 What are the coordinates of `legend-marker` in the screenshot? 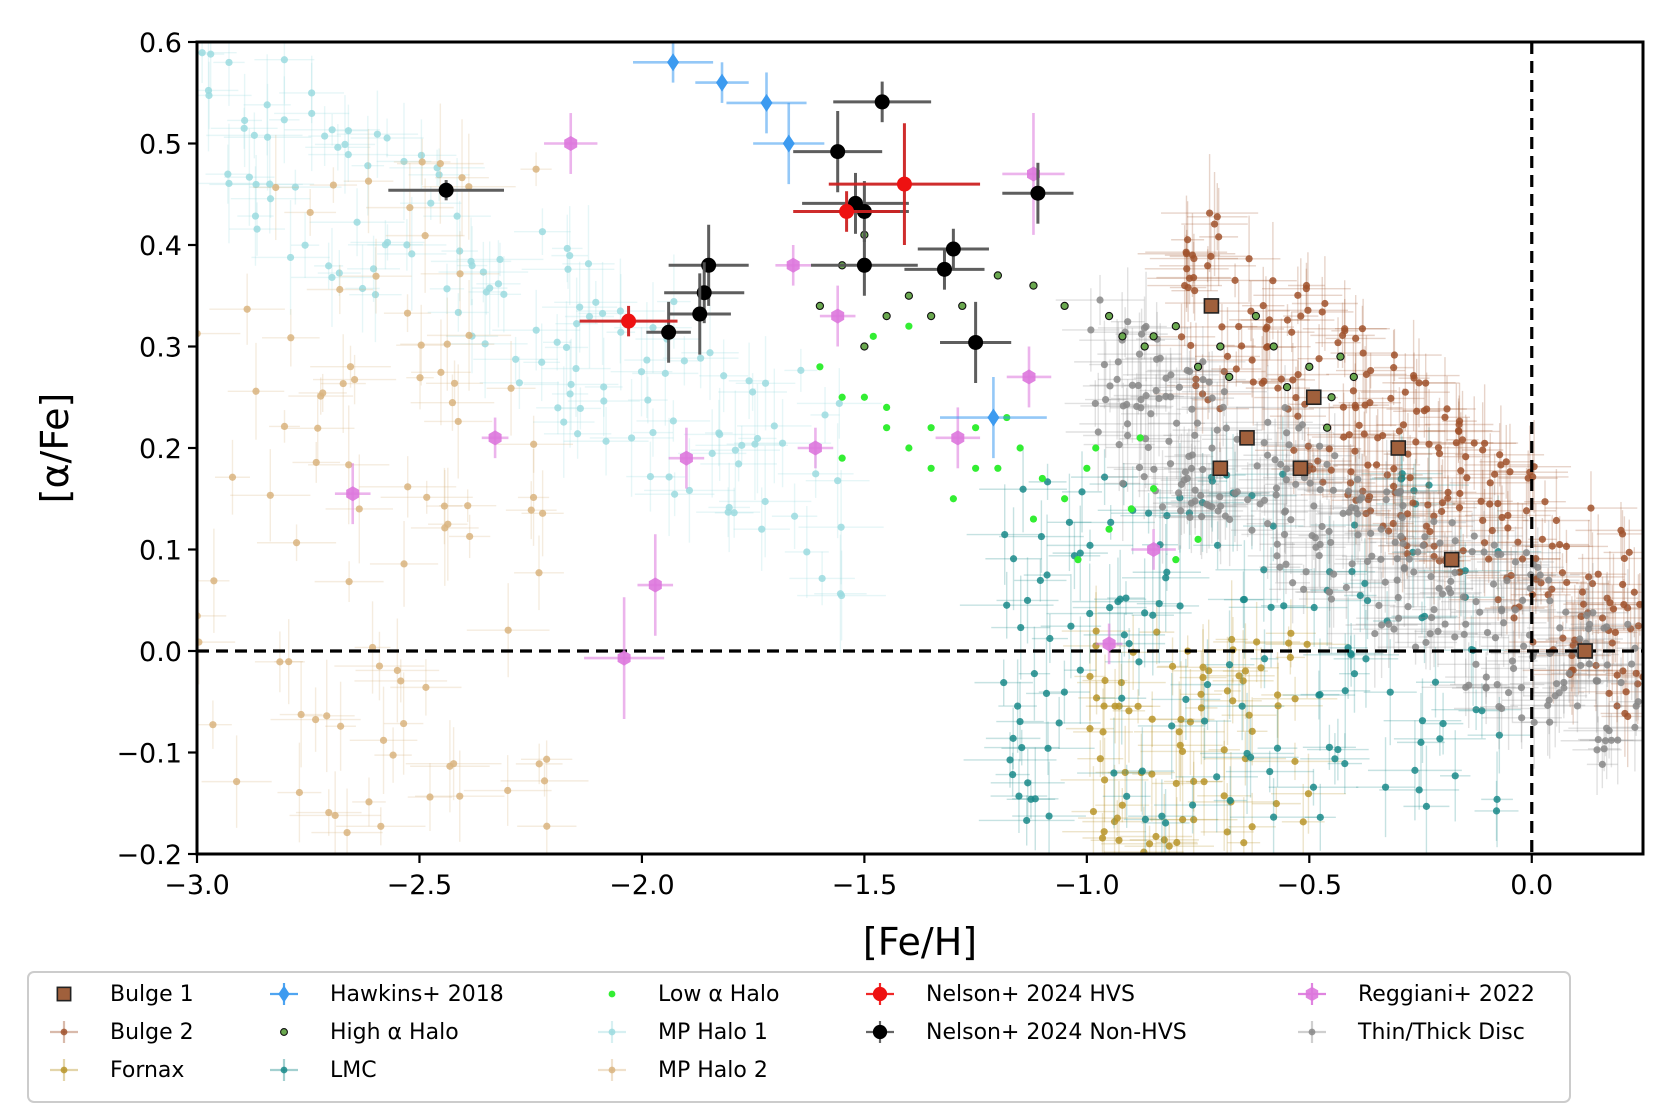 It's located at (284, 1070).